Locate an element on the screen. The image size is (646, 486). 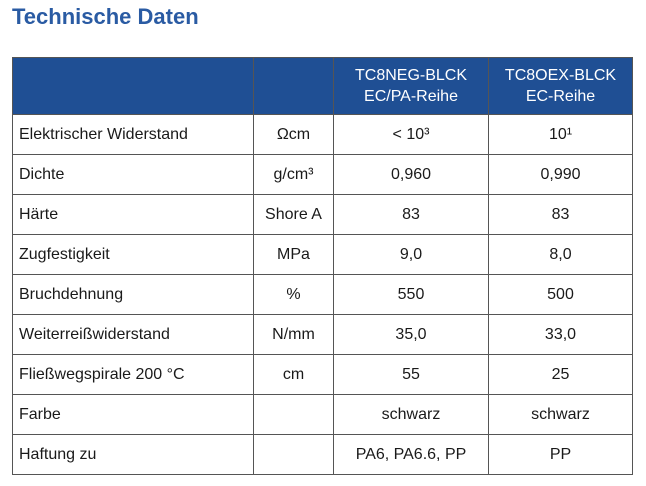
table-cell: 9,0 is located at coordinates (411, 254).